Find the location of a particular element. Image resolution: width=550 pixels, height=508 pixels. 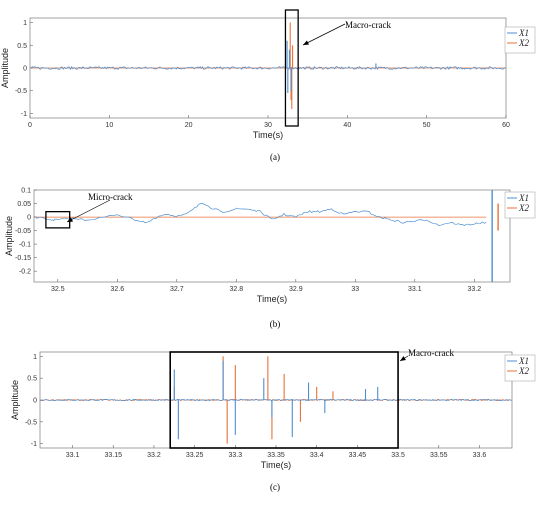

y-tick-label: 0.1 is located at coordinates (26, 191).